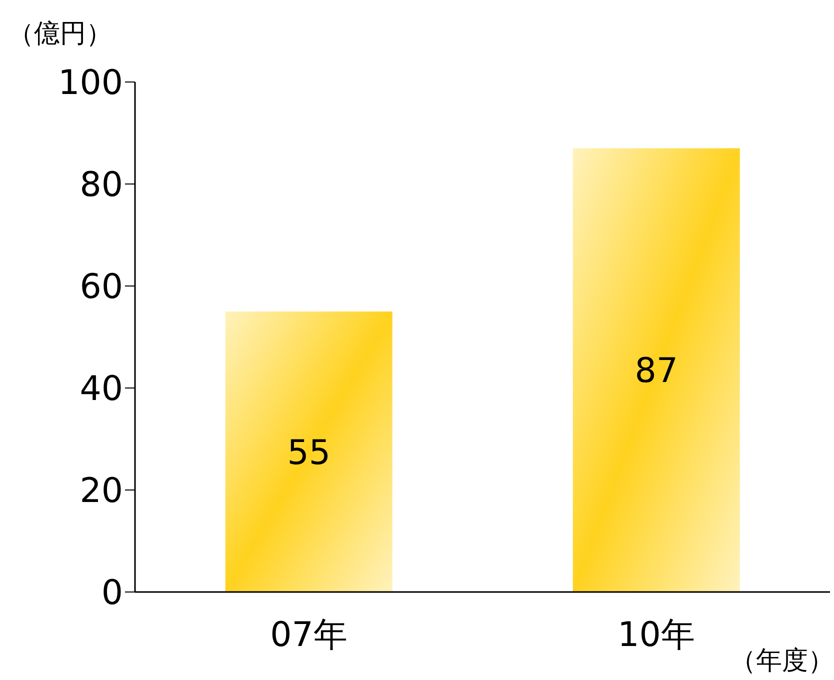 This screenshot has width=834, height=680. What do you see at coordinates (308, 452) in the screenshot?
I see `data-label: 55` at bounding box center [308, 452].